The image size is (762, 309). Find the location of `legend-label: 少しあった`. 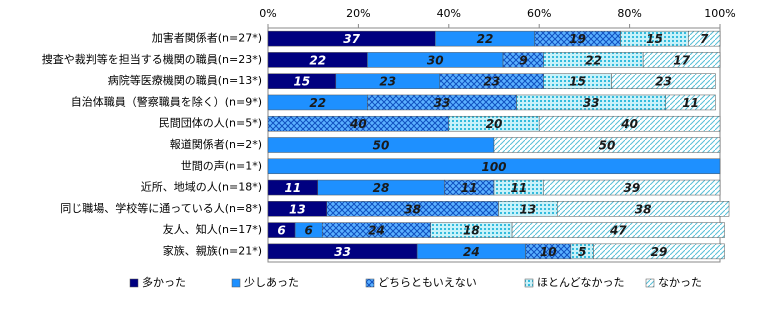

legend-label: 少しあった is located at coordinates (271, 282).